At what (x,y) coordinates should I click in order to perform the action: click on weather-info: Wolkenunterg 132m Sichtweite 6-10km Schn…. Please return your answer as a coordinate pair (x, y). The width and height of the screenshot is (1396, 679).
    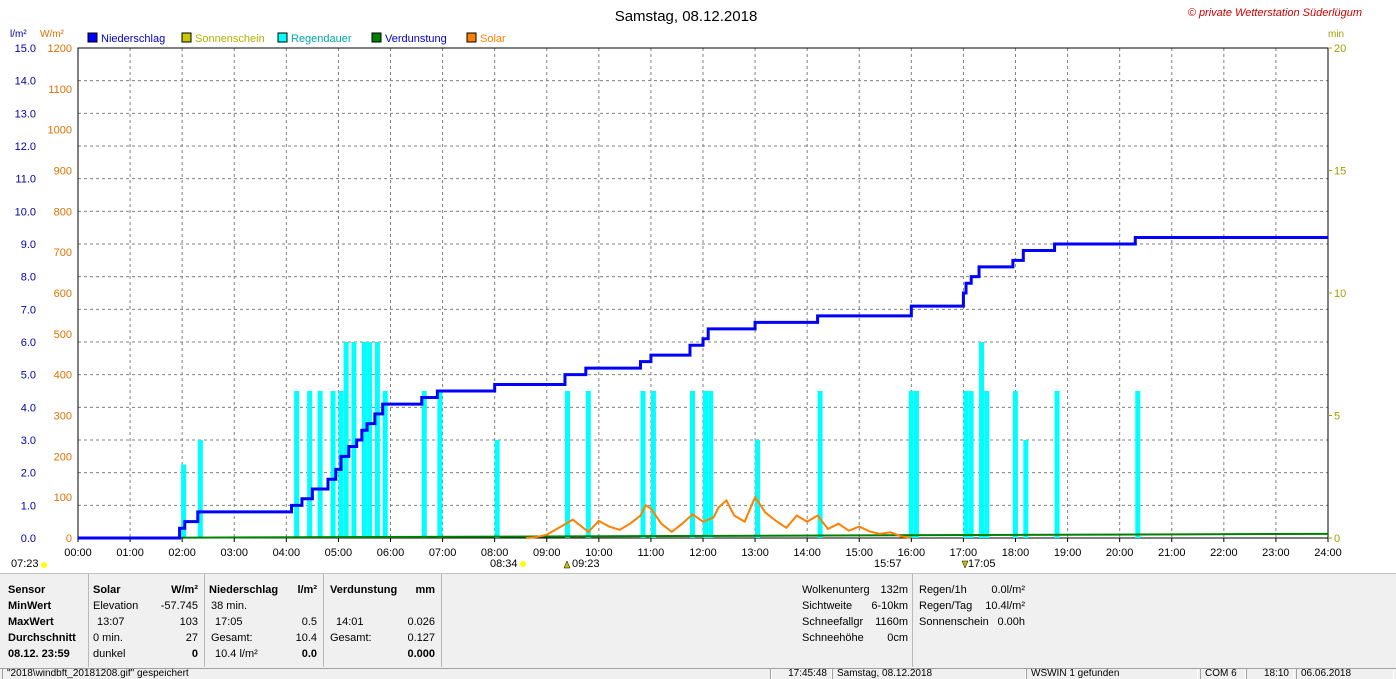
    Looking at the image, I should click on (854, 620).